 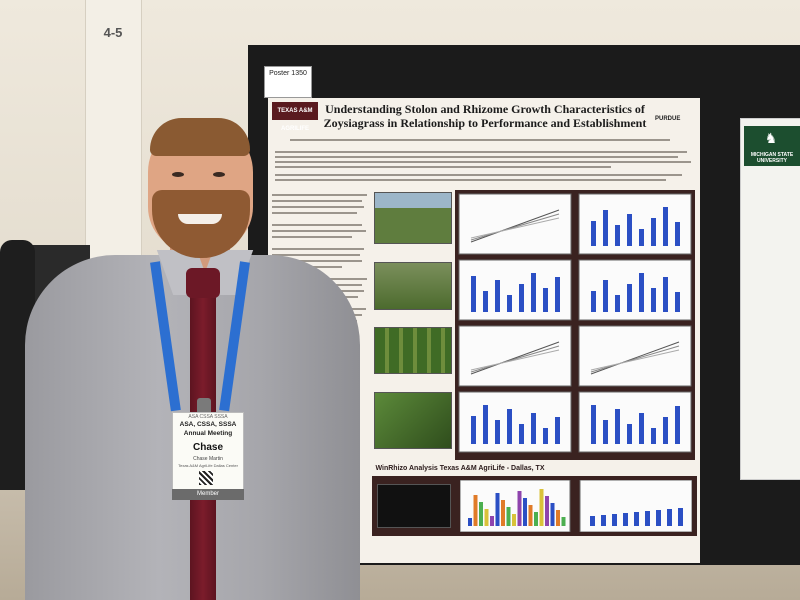 What do you see at coordinates (200, 219) in the screenshot?
I see `man-smile` at bounding box center [200, 219].